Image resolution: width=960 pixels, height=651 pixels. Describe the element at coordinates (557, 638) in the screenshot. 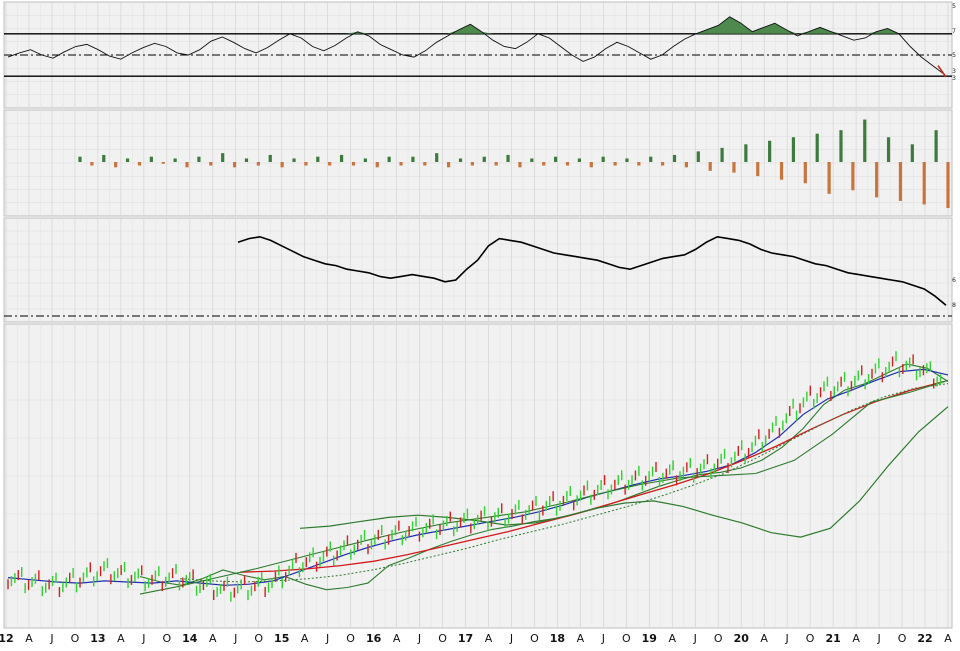

I see `x-axis-tick-label: 18` at that location.